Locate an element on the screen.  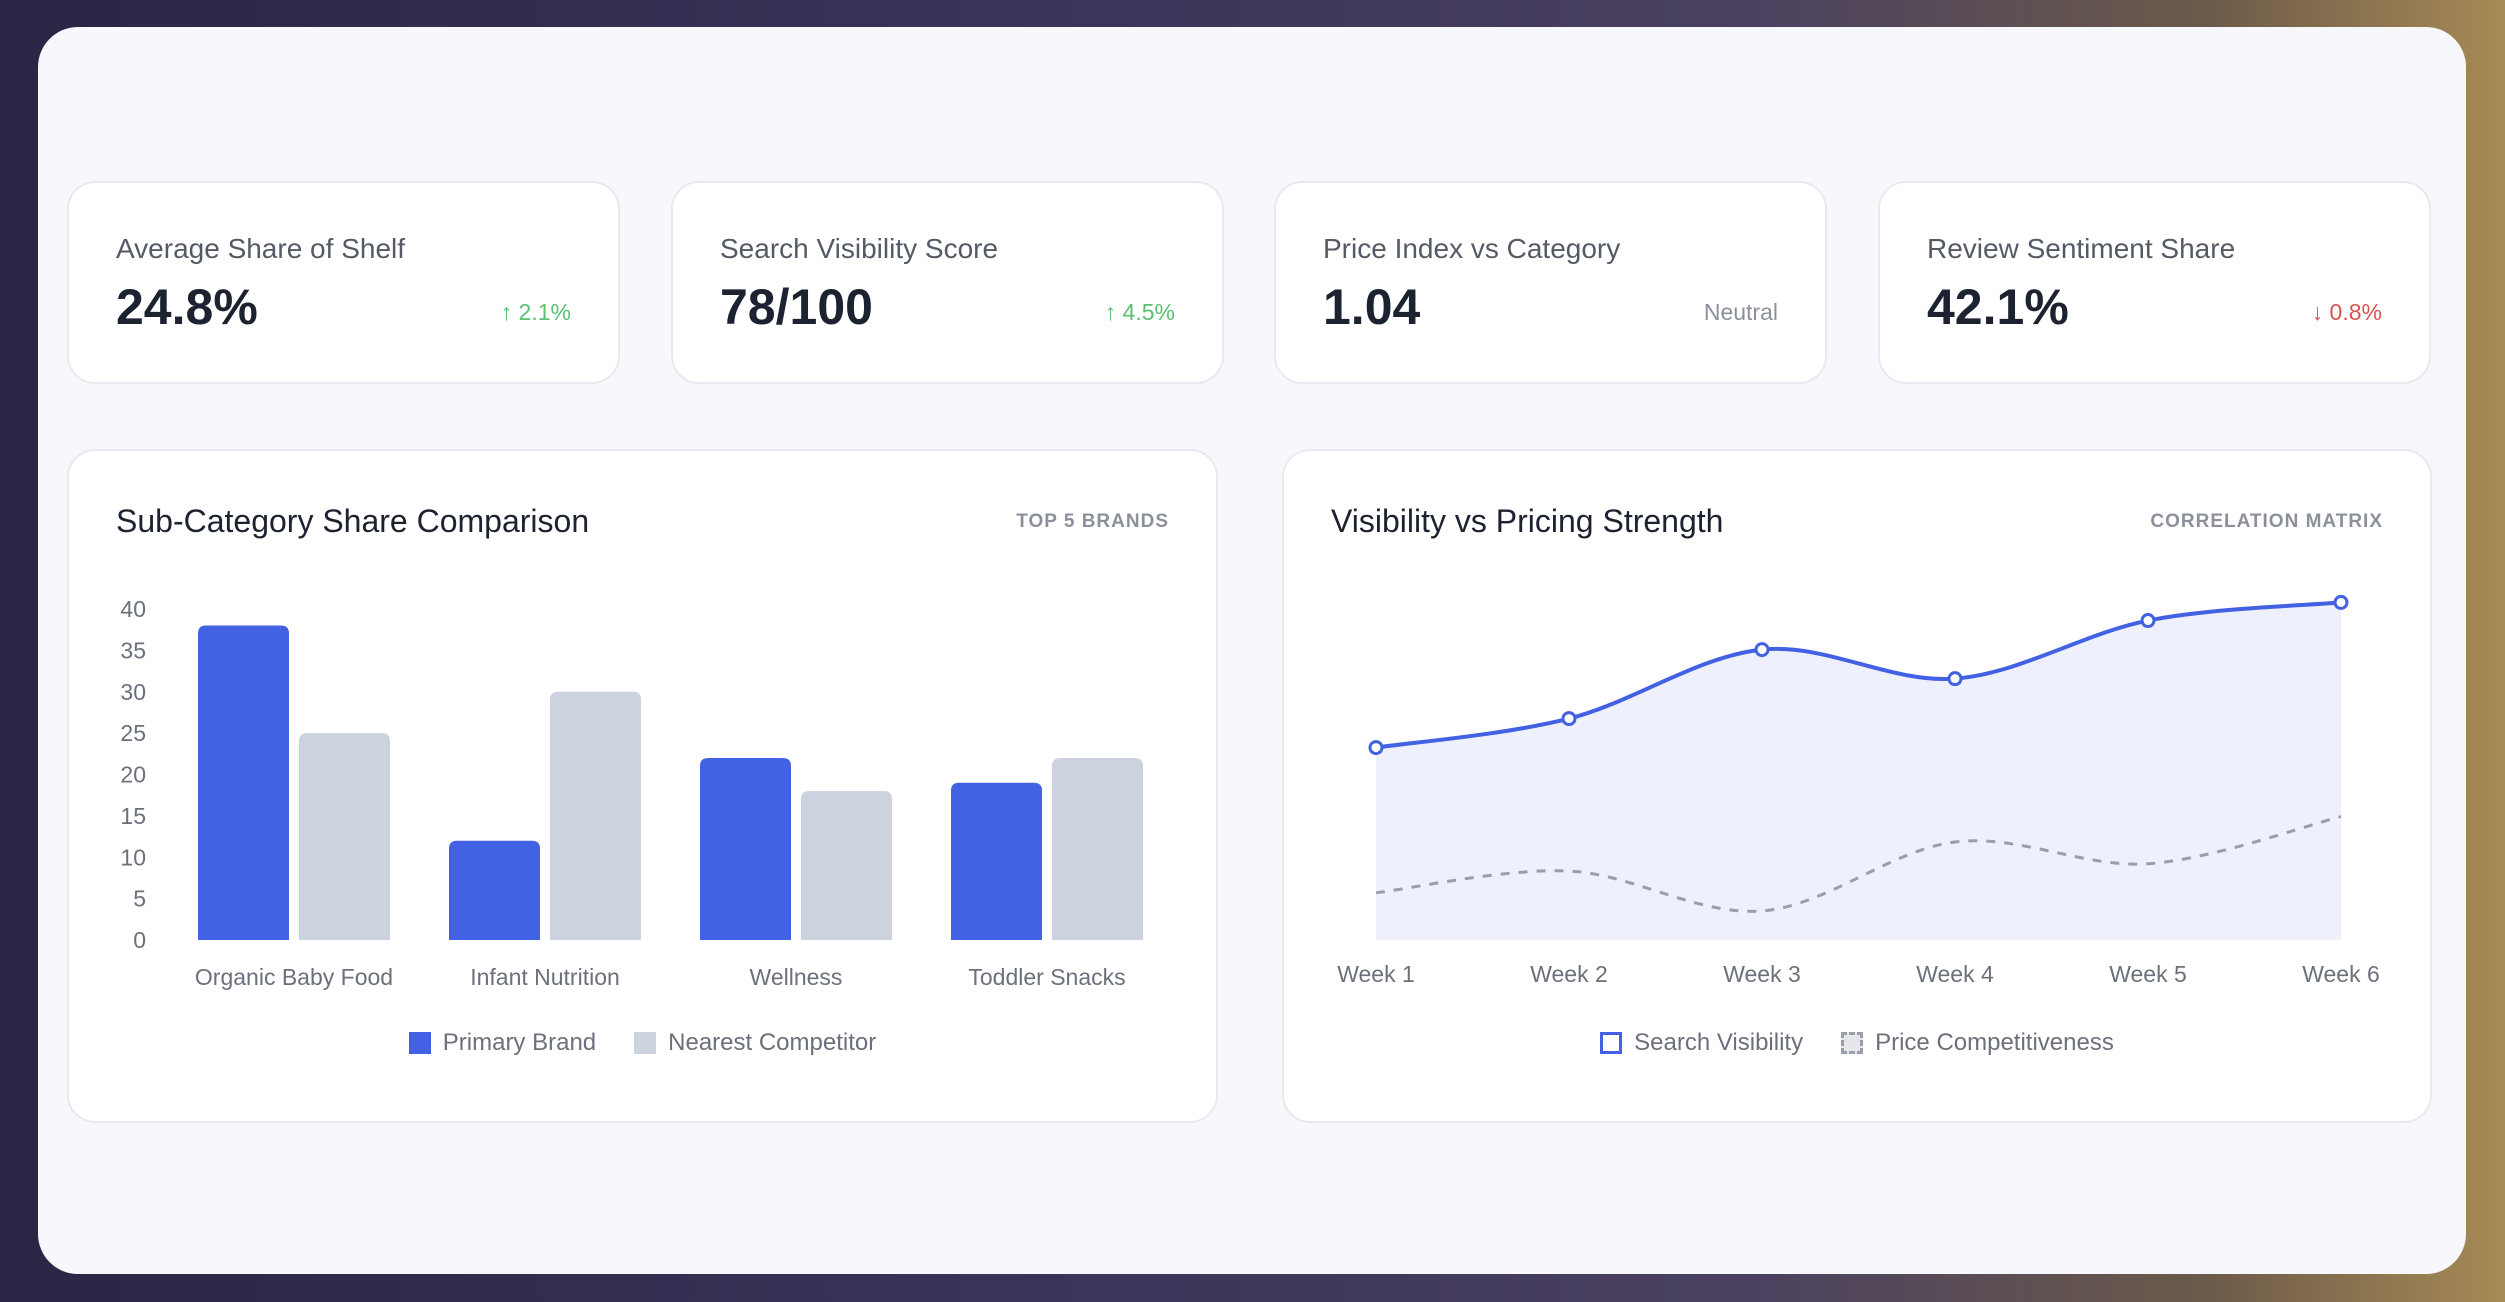
x-tick-label: Week 3 is located at coordinates (1762, 974).